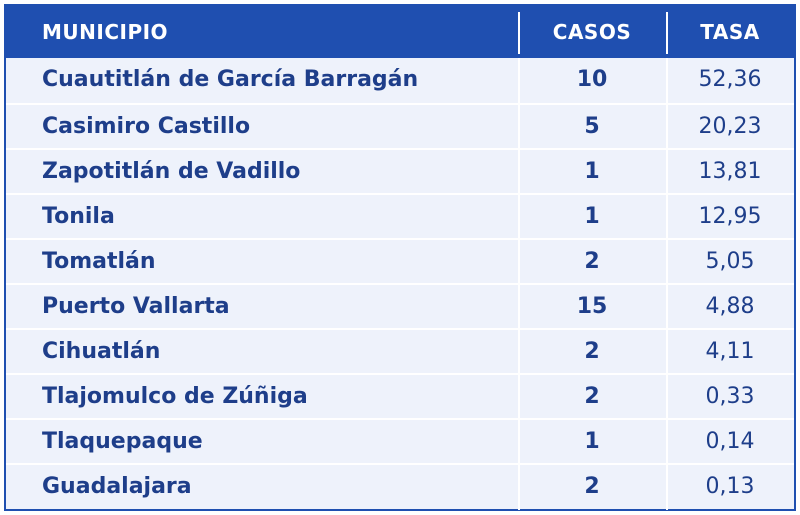 The height and width of the screenshot is (515, 800). I want to click on header-tasa: TASA, so click(730, 32).